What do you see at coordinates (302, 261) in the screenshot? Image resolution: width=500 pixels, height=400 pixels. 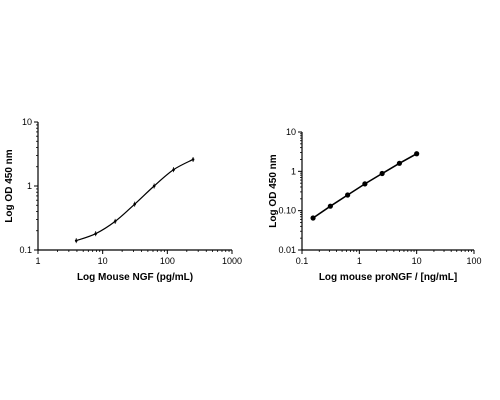 I see `x-tick-label: 0.1` at bounding box center [302, 261].